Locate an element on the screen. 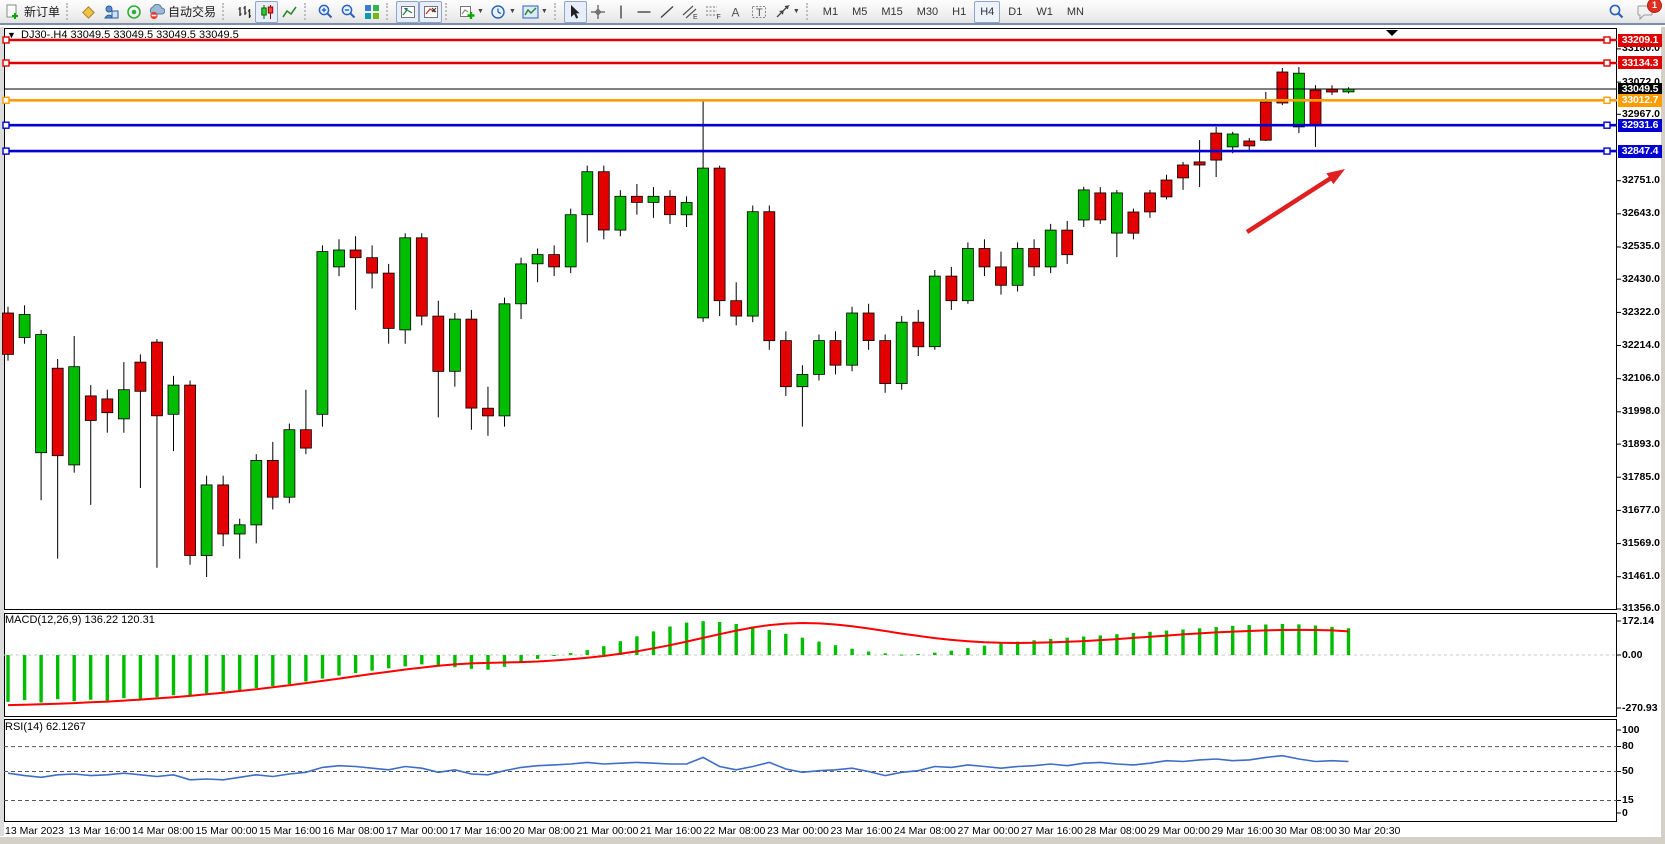 This screenshot has width=1665, height=844. bar-chart-icon is located at coordinates (243, 11).